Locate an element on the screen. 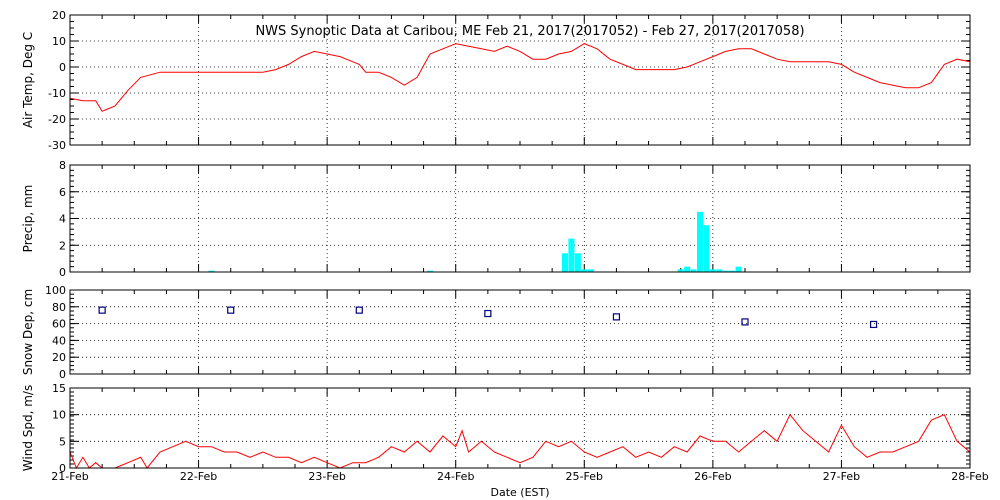  y-tick-label: -30 is located at coordinates (57, 145).